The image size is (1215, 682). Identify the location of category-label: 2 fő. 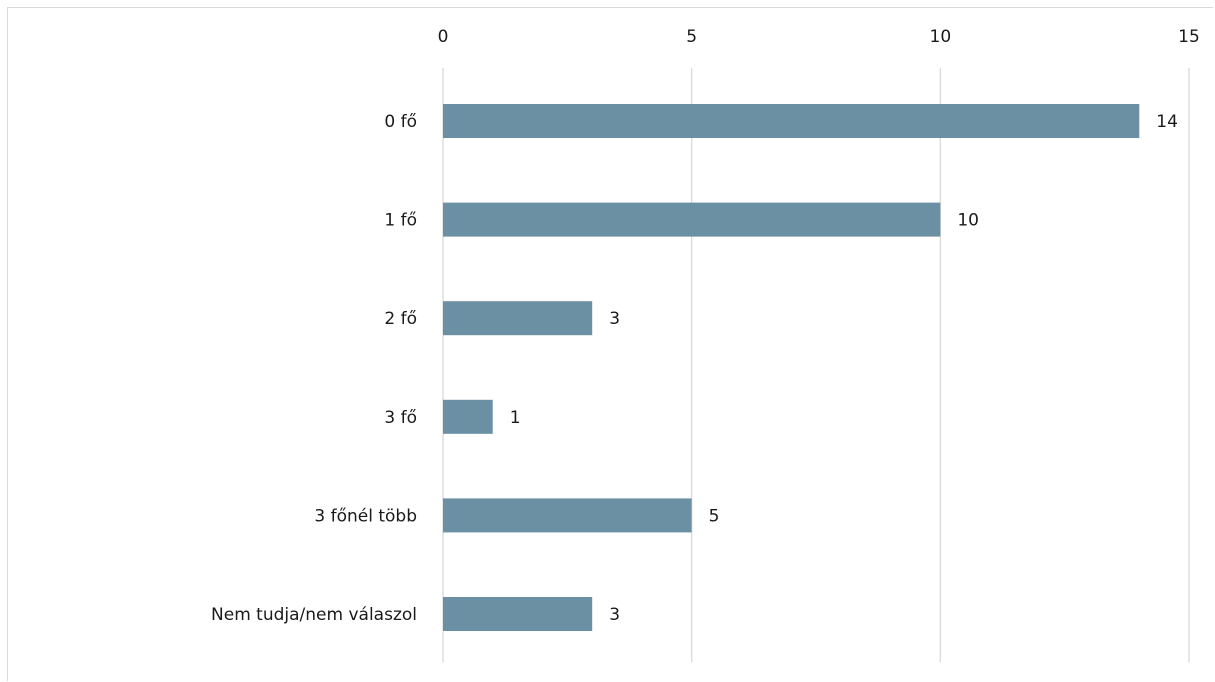
(400, 319).